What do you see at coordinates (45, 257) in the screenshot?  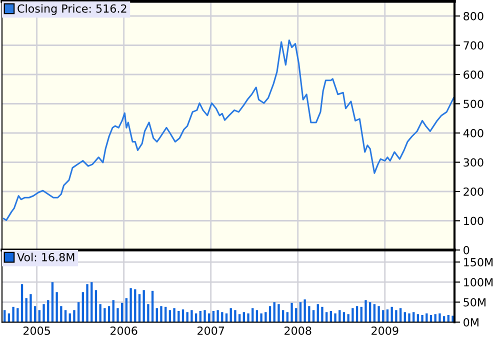 I see `legend-label: Vol: 16.8M` at bounding box center [45, 257].